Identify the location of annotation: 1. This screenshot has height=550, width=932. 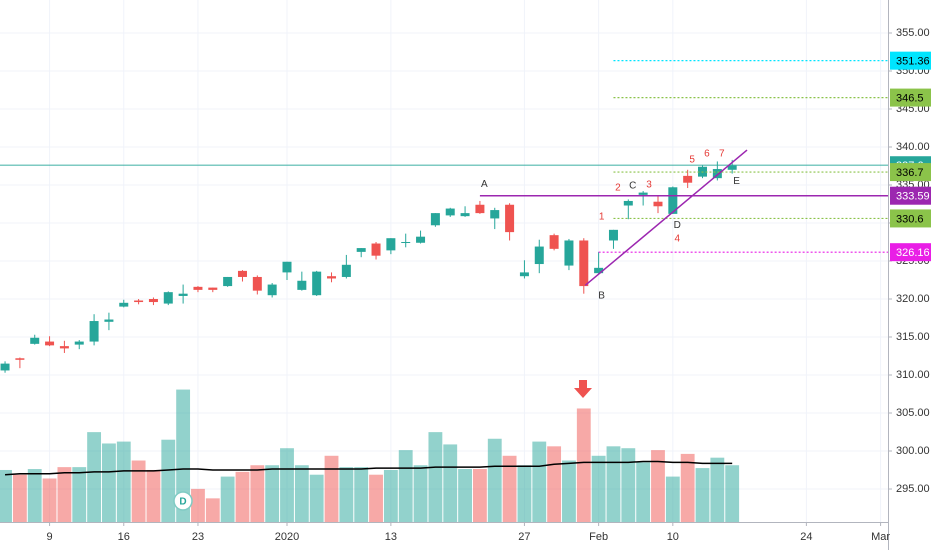
(602, 217).